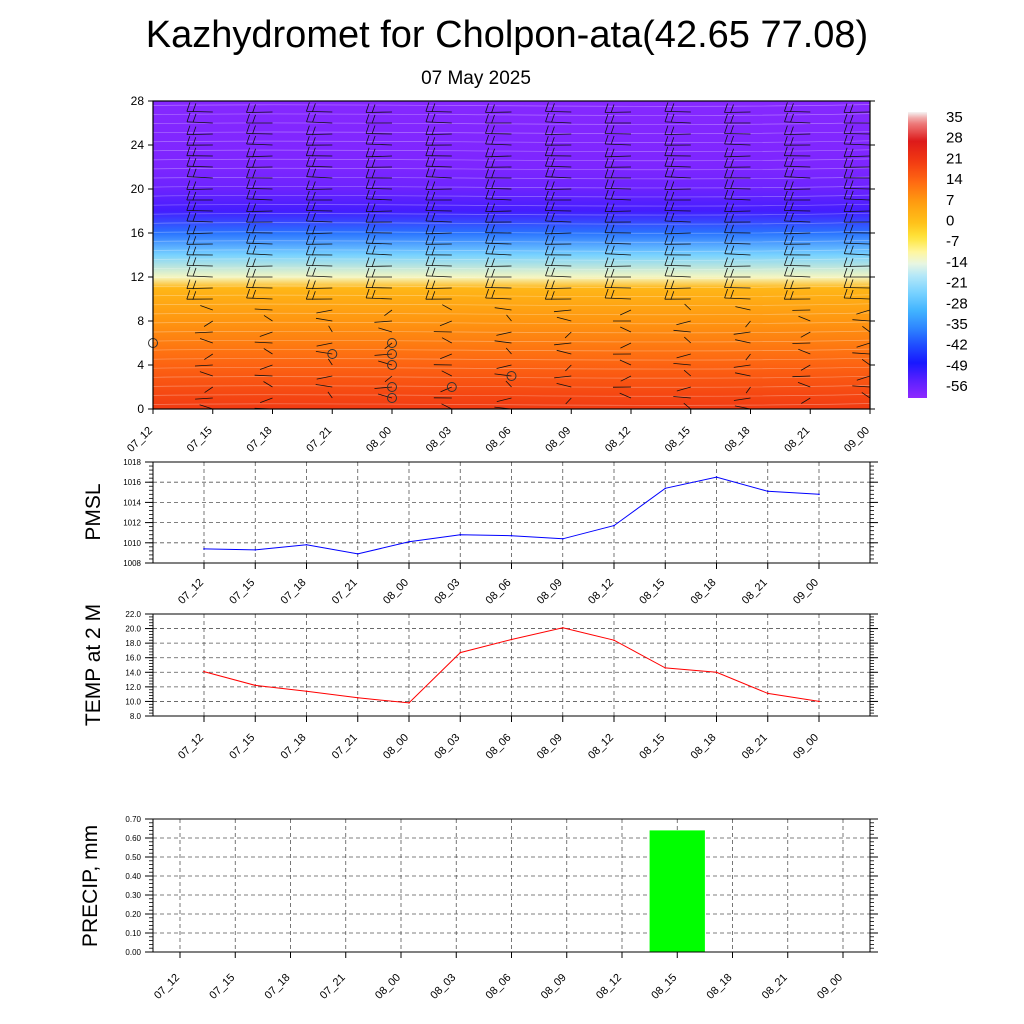  I want to click on y-tick-label: 1016, so click(132, 482).